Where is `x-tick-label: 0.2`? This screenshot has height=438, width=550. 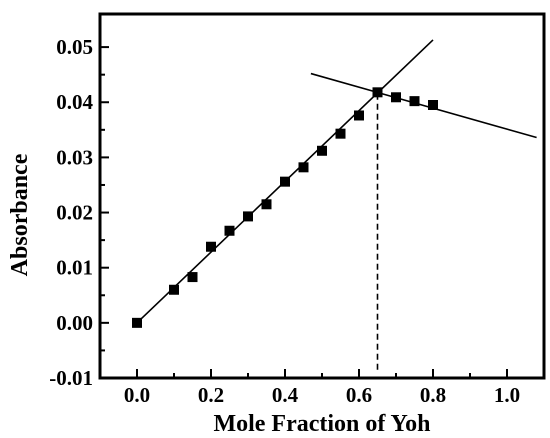 x-tick-label: 0.2 is located at coordinates (211, 395).